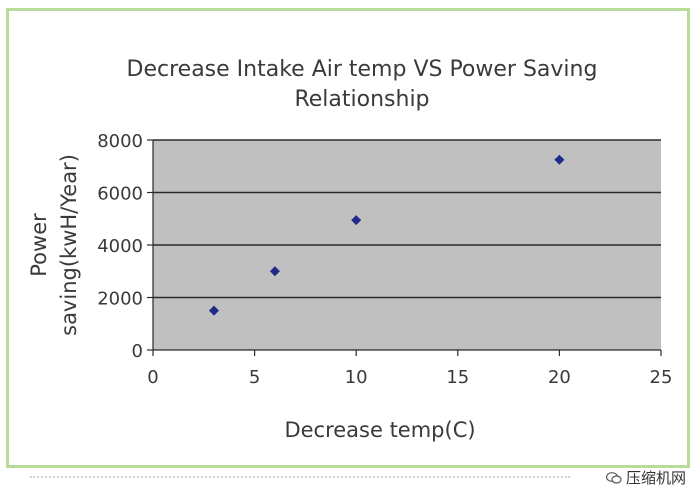  What do you see at coordinates (661, 377) in the screenshot?
I see `x-tick-label-25: 25` at bounding box center [661, 377].